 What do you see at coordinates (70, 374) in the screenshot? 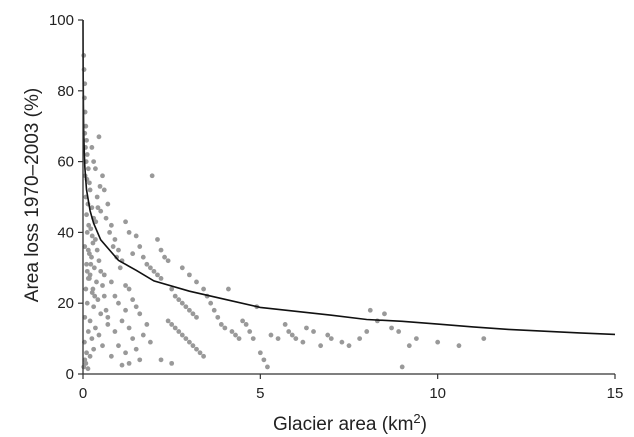
I see `y-tick-label: 0` at bounding box center [70, 374].